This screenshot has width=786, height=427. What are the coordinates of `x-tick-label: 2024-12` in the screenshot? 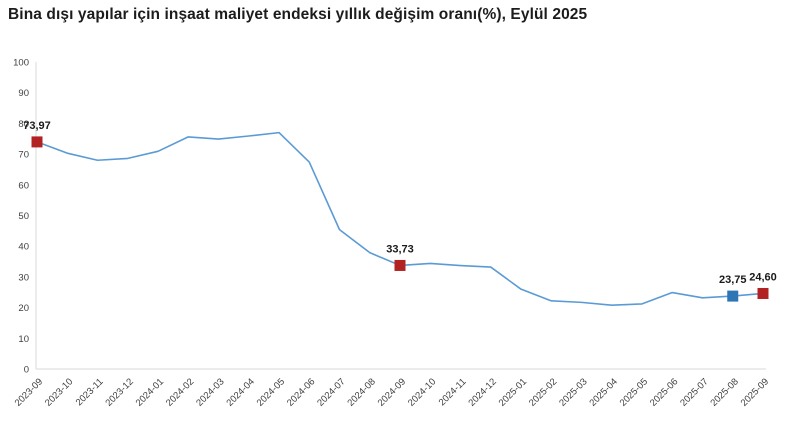 It's located at (482, 392).